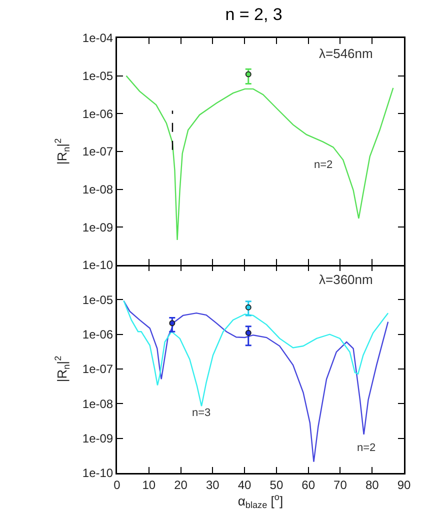  I want to click on x-tick-label: 50, so click(277, 485).